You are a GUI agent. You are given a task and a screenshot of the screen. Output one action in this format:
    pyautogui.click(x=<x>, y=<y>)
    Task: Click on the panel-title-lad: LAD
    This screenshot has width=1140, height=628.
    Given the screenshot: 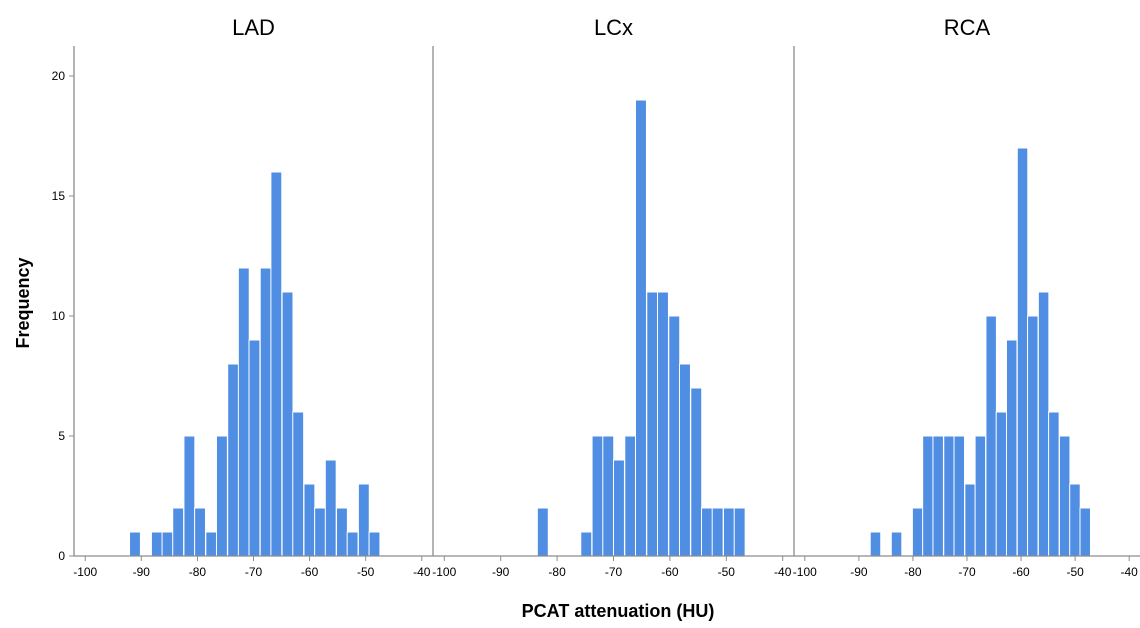 What is the action you would take?
    pyautogui.click(x=253, y=27)
    